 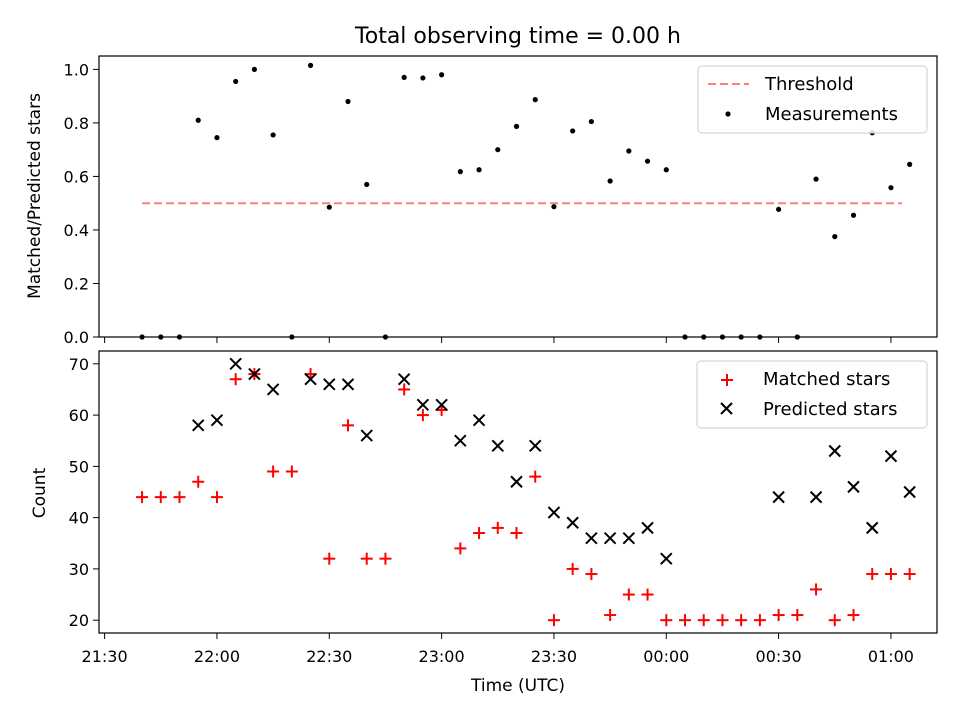 What do you see at coordinates (76, 337) in the screenshot?
I see `top-y-tick-label: 0.0` at bounding box center [76, 337].